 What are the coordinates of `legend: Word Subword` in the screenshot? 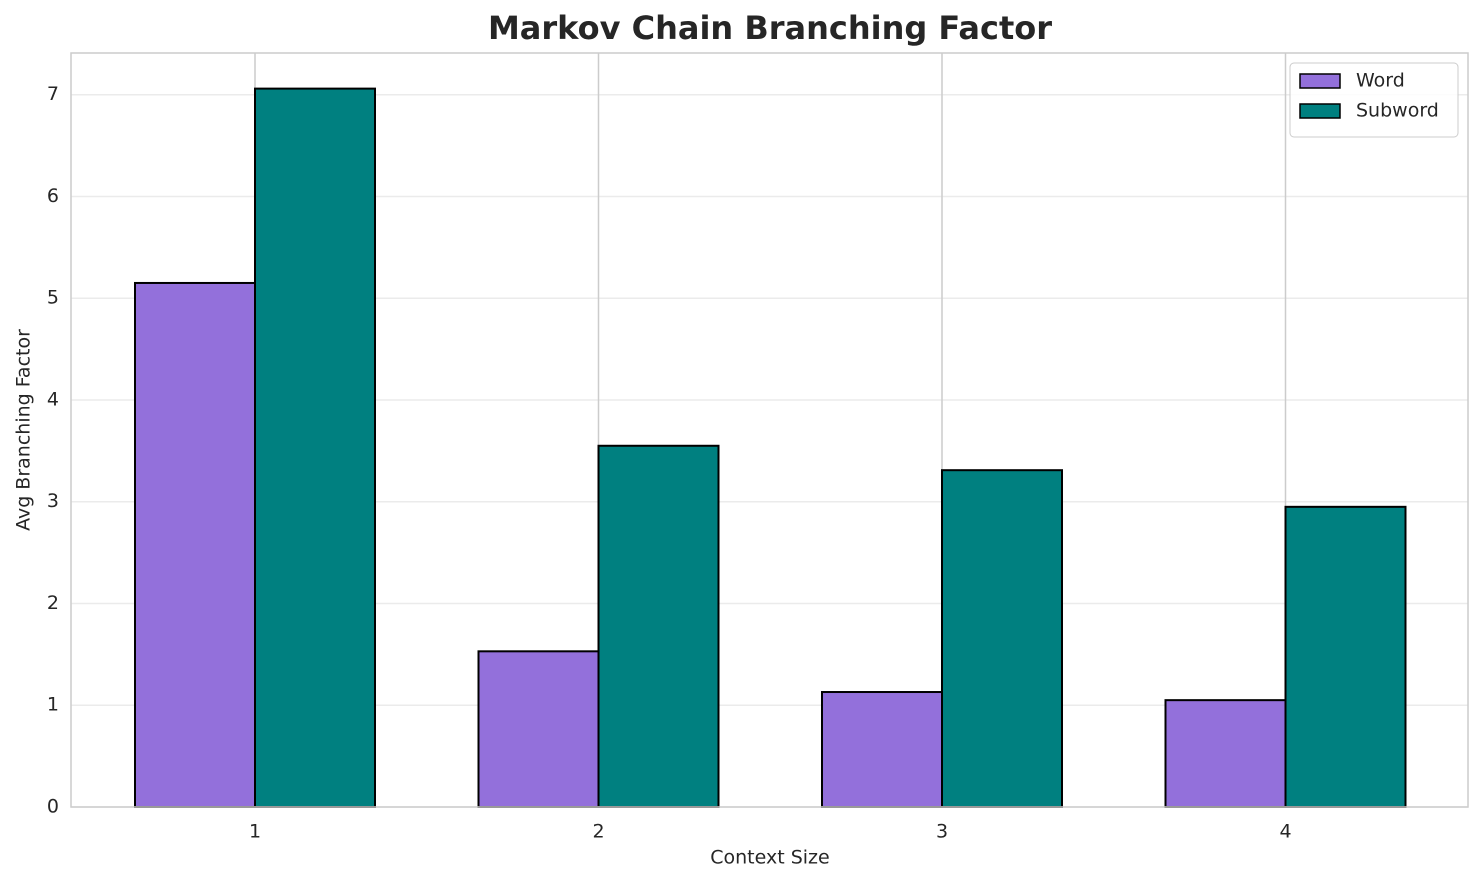 It's located at (1374, 100).